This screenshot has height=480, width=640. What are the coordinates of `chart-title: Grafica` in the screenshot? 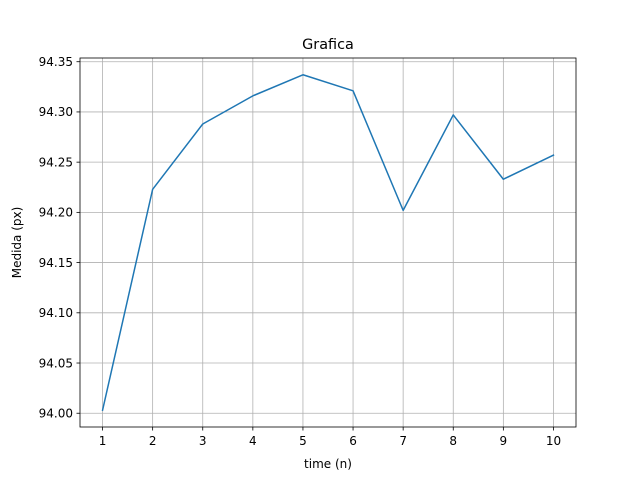 It's located at (328, 45).